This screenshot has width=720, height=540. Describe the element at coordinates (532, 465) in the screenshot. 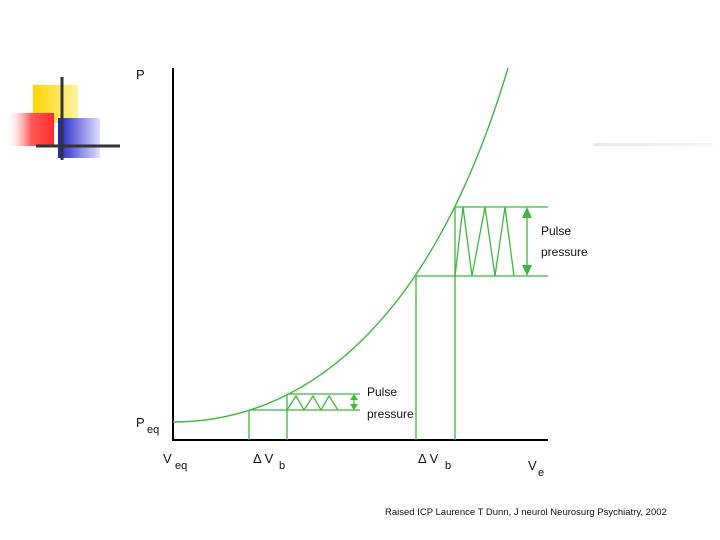

I see `x-axis-label: V` at that location.